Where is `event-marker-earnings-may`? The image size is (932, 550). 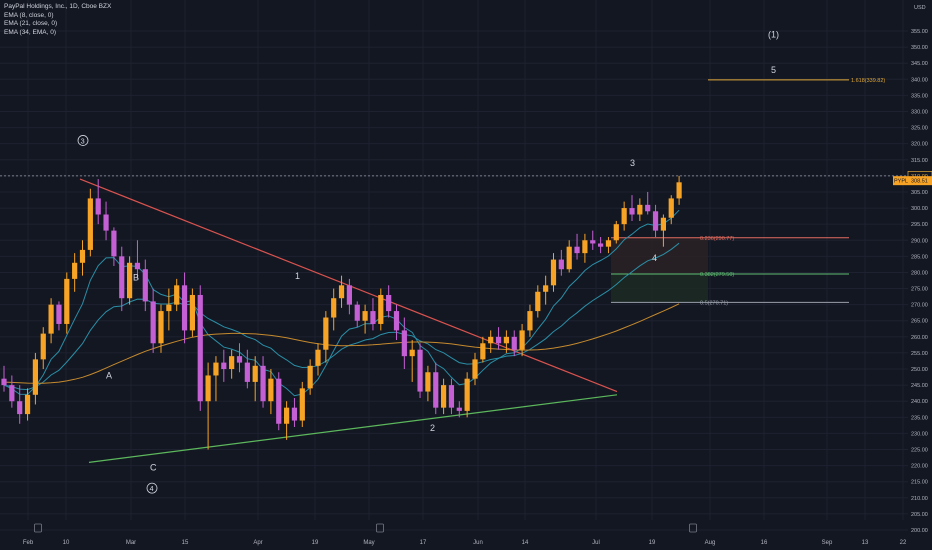
event-marker-earnings-may is located at coordinates (380, 528).